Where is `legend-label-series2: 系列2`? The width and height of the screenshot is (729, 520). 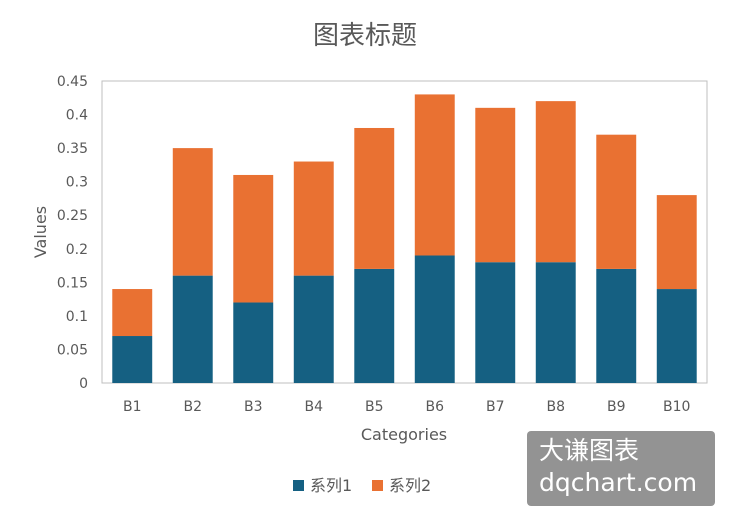
legend-label-series2: 系列2 is located at coordinates (410, 485).